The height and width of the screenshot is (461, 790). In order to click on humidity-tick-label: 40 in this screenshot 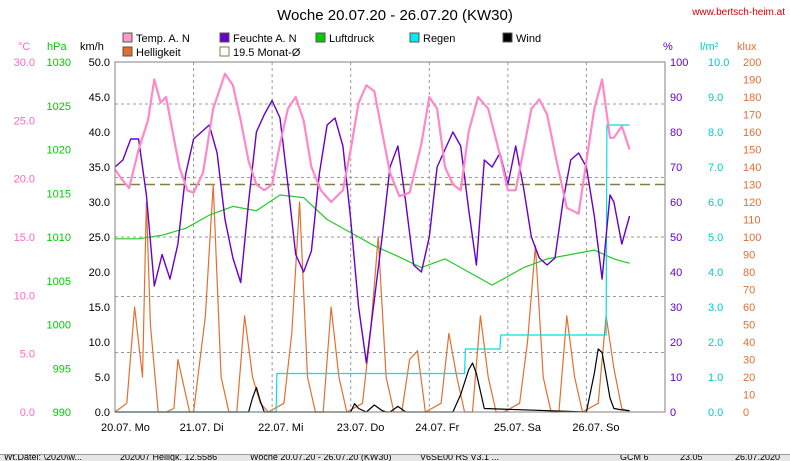, I will do `click(676, 273)`.